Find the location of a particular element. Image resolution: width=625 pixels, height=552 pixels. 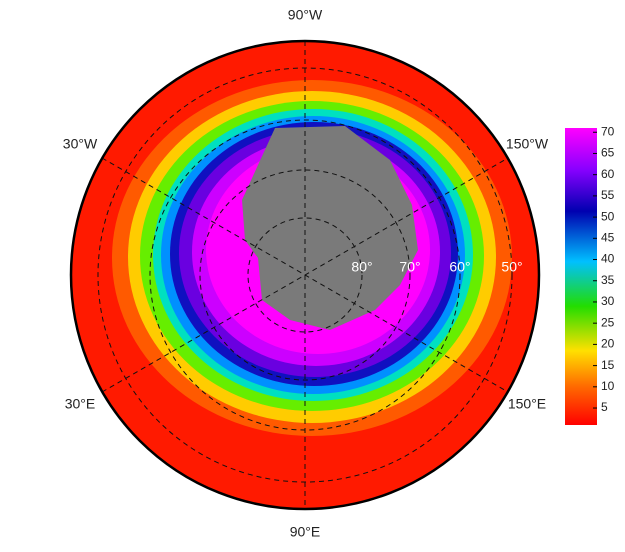

colorbar: 5 10 15 20 25 30 35 40 45 50 55 60 65 70 is located at coordinates (590, 274).